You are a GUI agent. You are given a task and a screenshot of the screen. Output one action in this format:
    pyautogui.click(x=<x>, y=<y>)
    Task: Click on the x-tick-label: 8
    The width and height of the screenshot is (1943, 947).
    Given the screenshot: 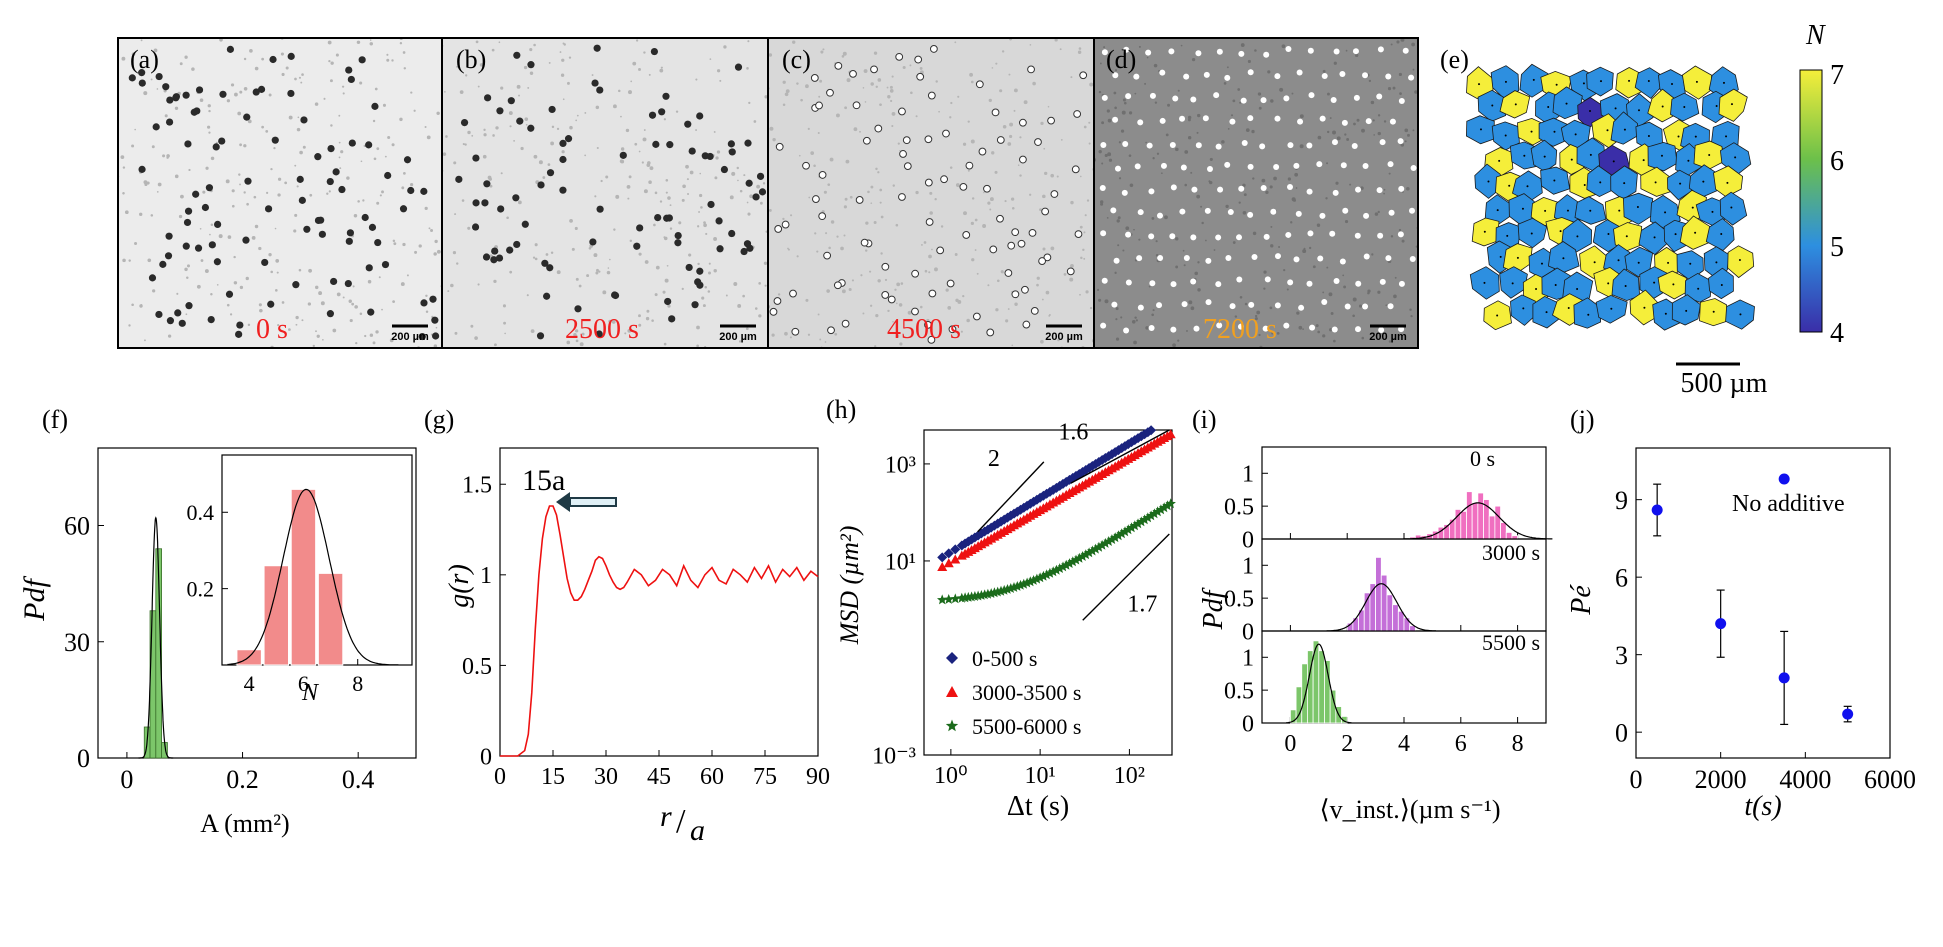 What is the action you would take?
    pyautogui.click(x=357, y=683)
    